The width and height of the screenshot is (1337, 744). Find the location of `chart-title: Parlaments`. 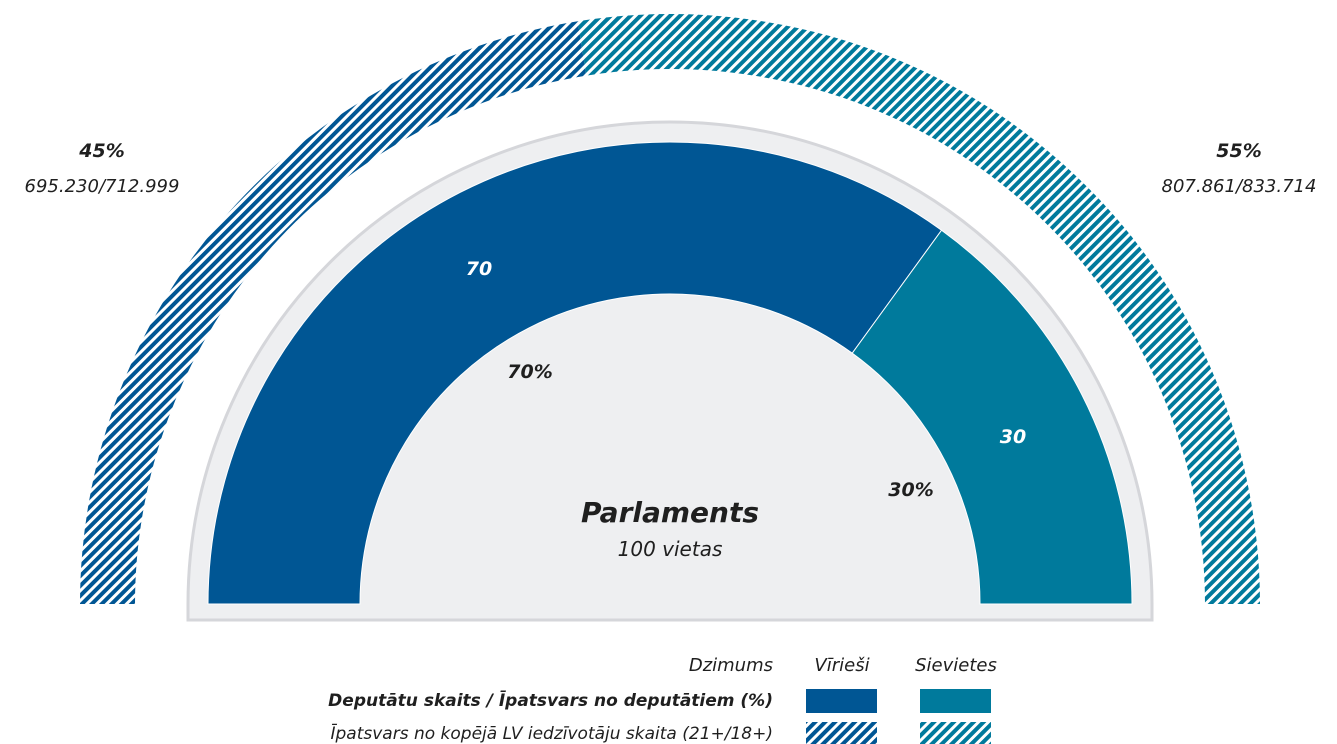

chart-title: Parlaments is located at coordinates (670, 512).